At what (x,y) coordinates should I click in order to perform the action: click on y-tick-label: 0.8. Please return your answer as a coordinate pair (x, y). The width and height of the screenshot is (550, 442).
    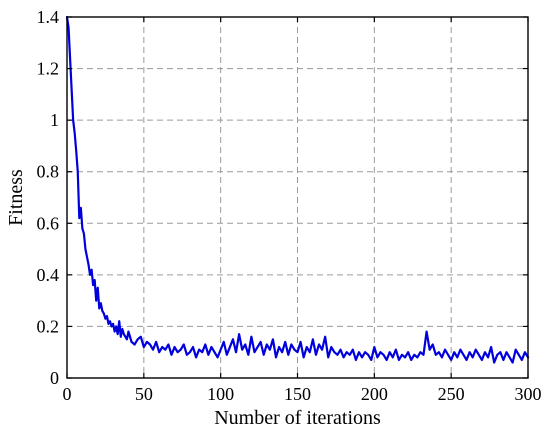
    Looking at the image, I should click on (48, 172).